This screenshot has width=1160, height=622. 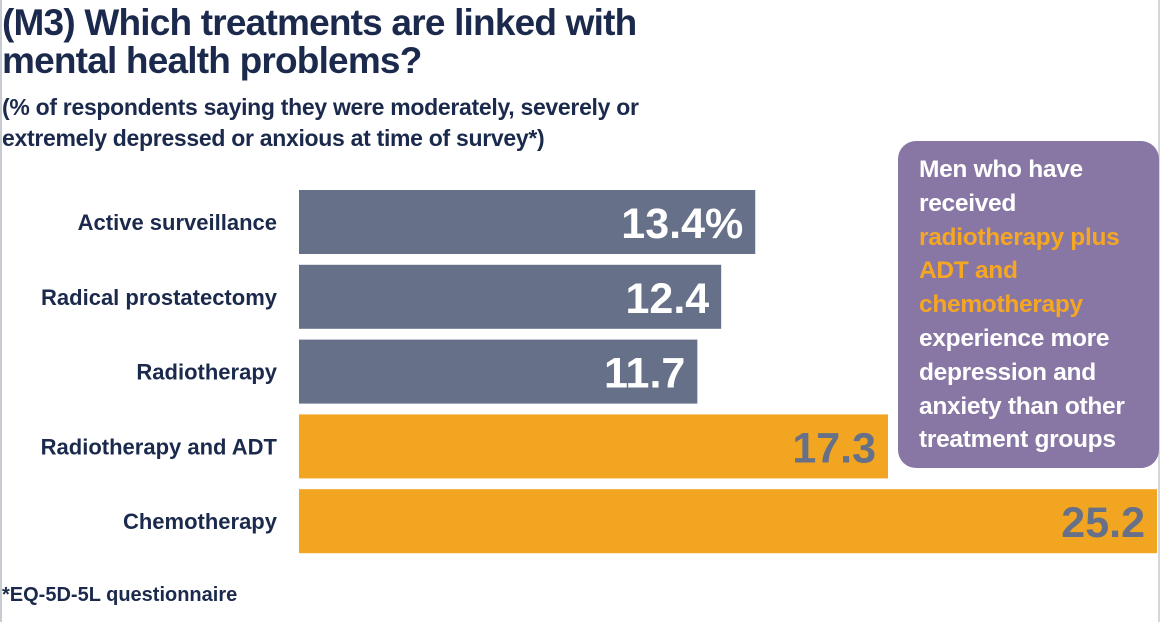 I want to click on value-label: 13.4%, so click(x=682, y=224).